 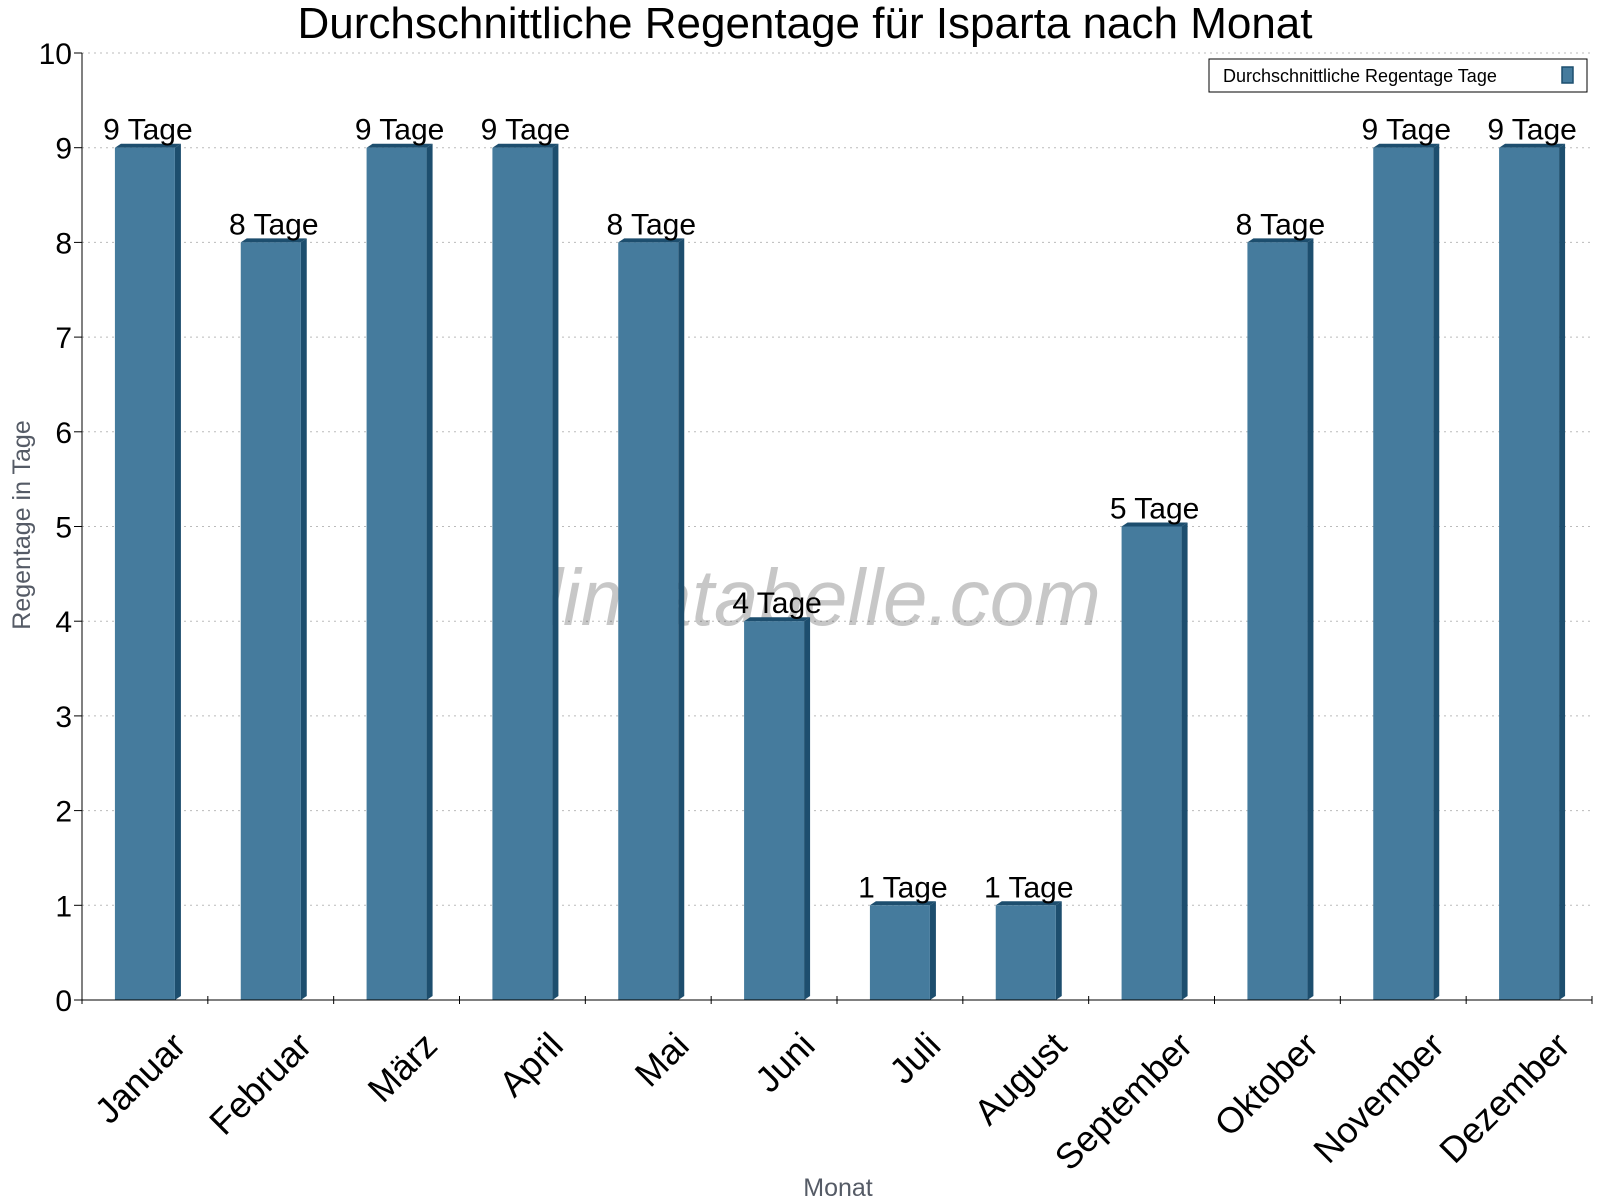 What do you see at coordinates (785, 1062) in the screenshot?
I see `x-tick-label-Juni: Juni` at bounding box center [785, 1062].